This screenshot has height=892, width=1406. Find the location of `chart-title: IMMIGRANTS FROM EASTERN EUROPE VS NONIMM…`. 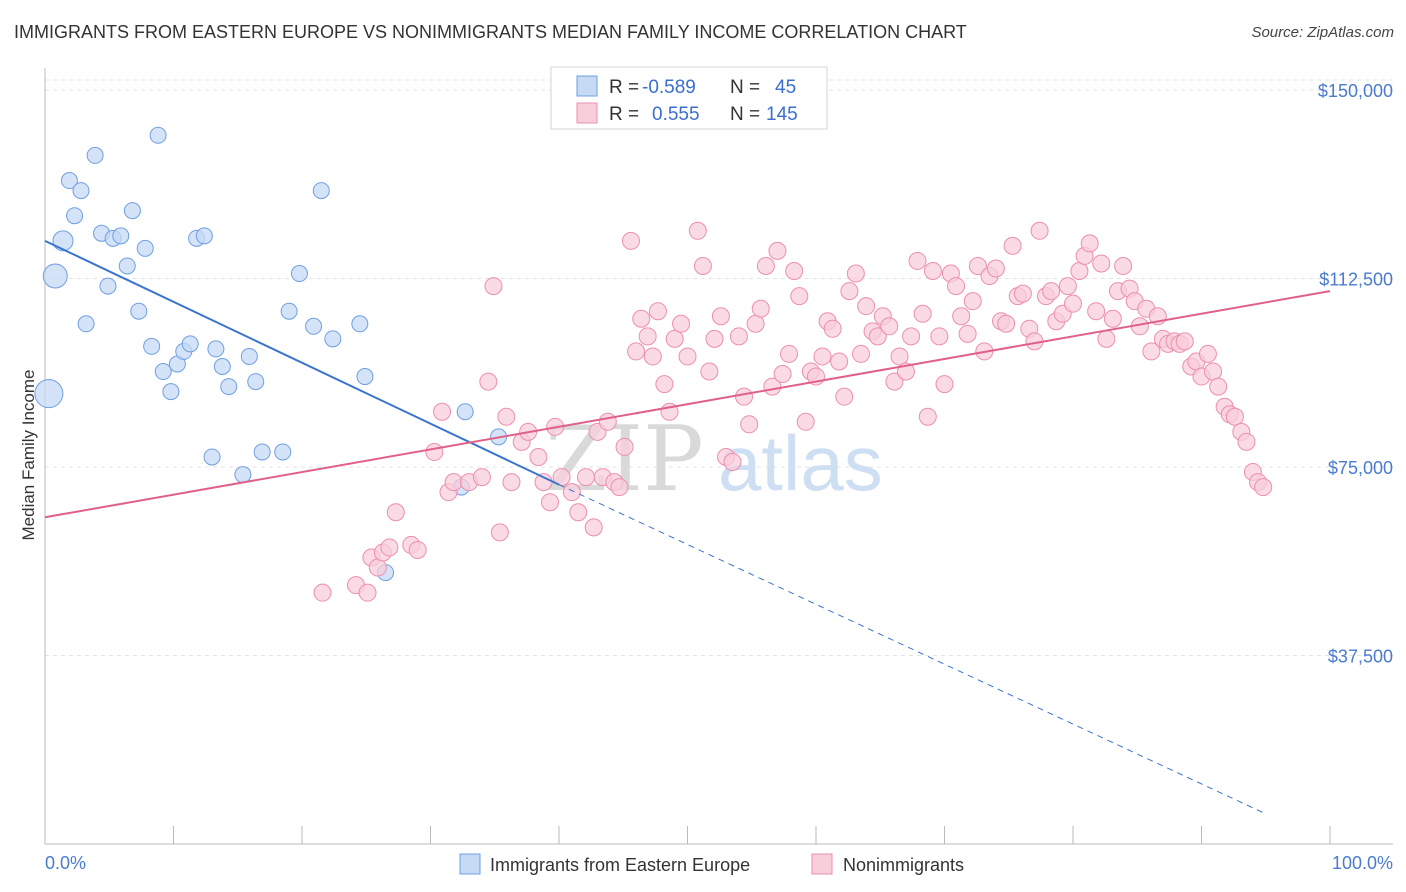

chart-title: IMMIGRANTS FROM EASTERN EUROPE VS NONIMM… is located at coordinates (490, 32).